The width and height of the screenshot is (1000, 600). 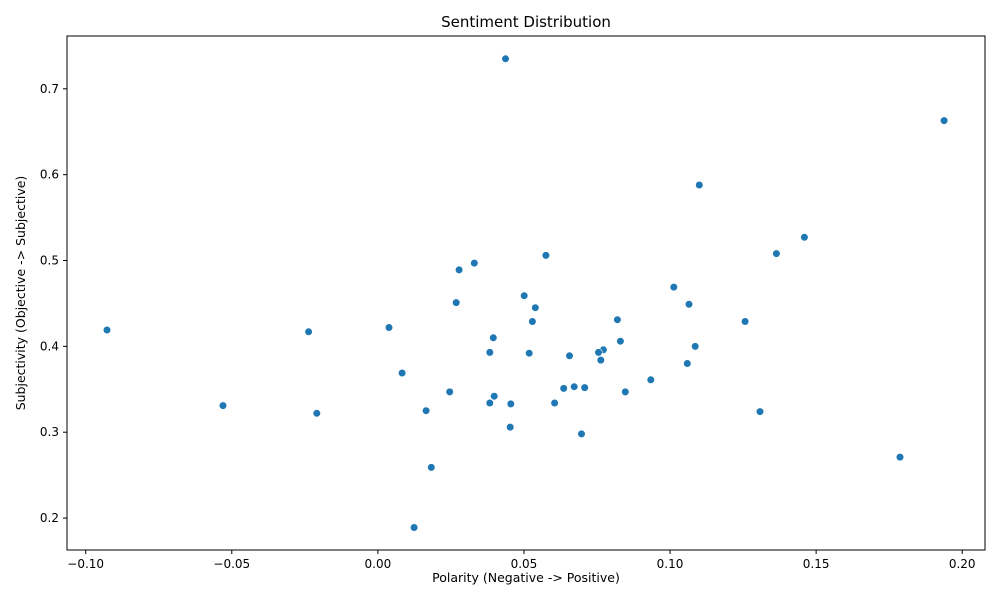 What do you see at coordinates (49, 346) in the screenshot?
I see `y-tick-label: 0.4` at bounding box center [49, 346].